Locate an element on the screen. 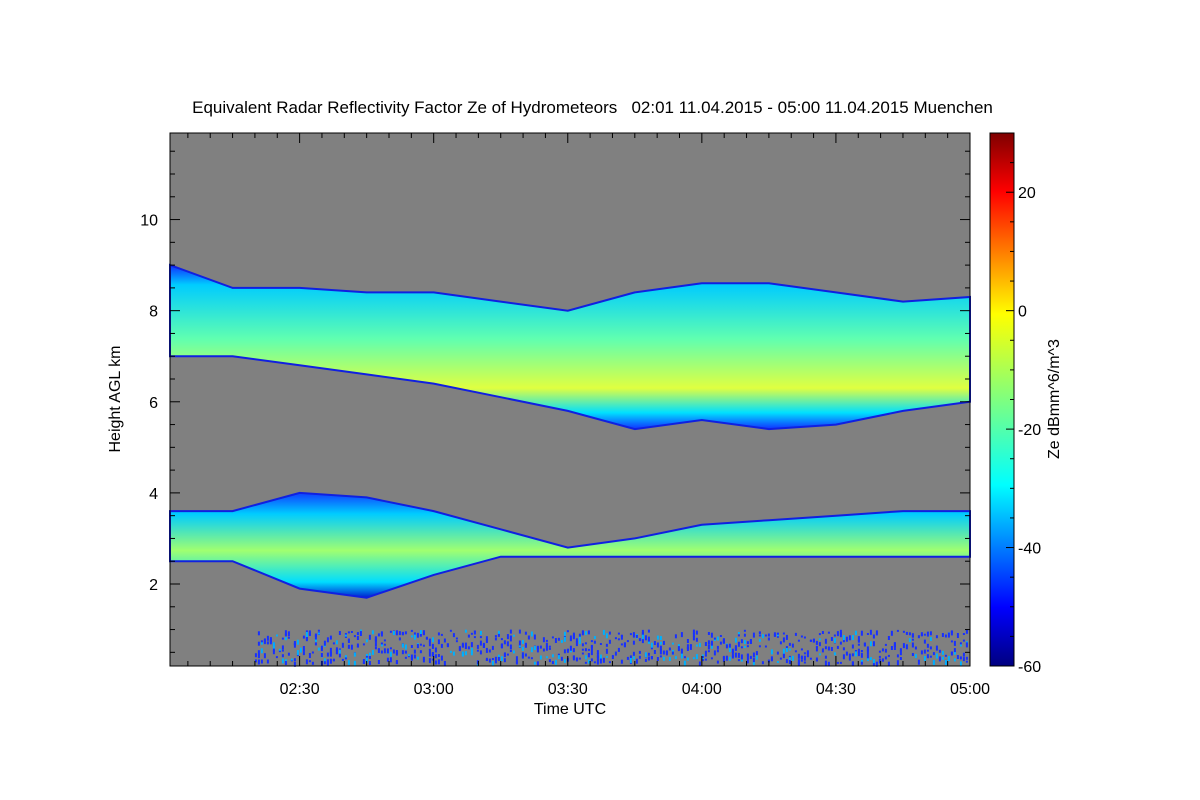 This screenshot has width=1200, height=800. y-tick-label: 10 is located at coordinates (149, 221).